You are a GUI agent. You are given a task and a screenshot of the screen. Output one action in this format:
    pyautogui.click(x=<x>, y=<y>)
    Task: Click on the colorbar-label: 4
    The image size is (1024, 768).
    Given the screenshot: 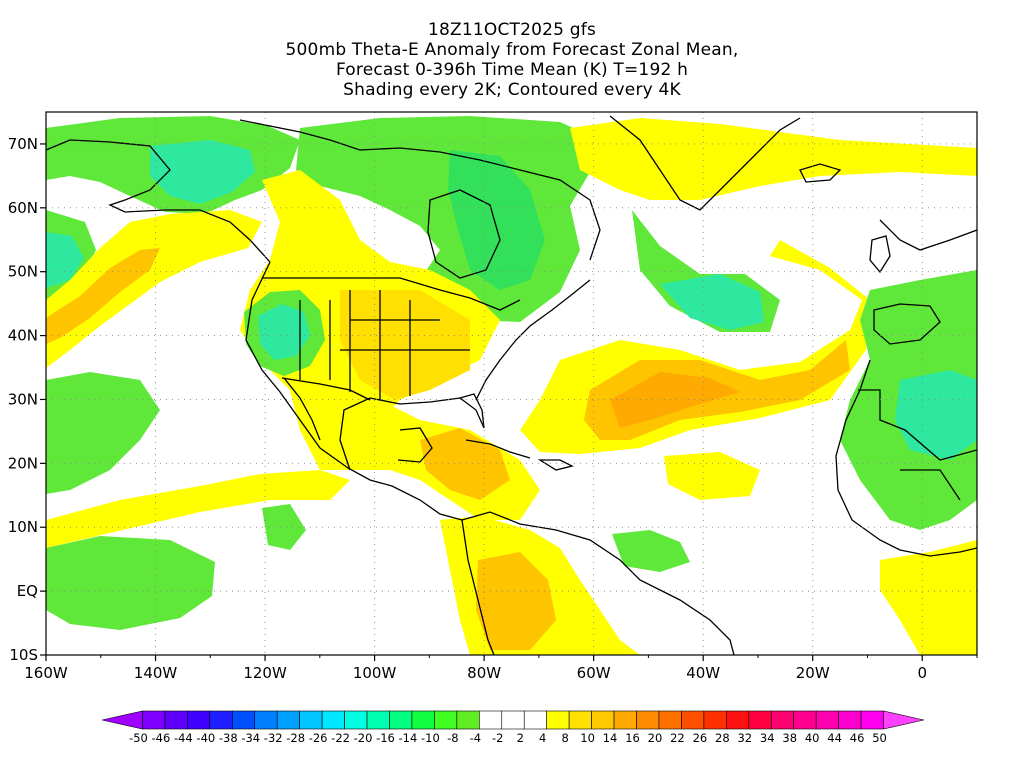 What is the action you would take?
    pyautogui.click(x=542, y=738)
    